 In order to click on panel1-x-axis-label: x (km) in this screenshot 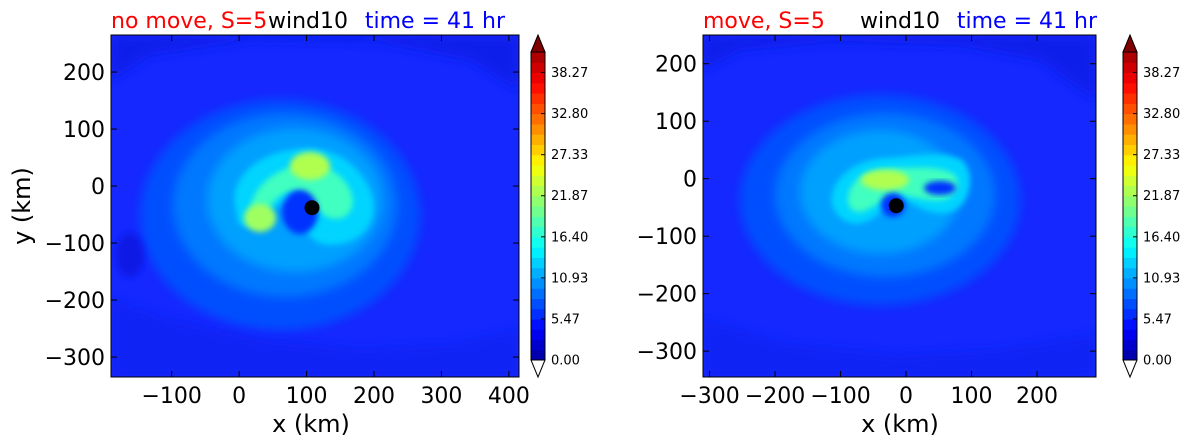, I will do `click(311, 424)`.